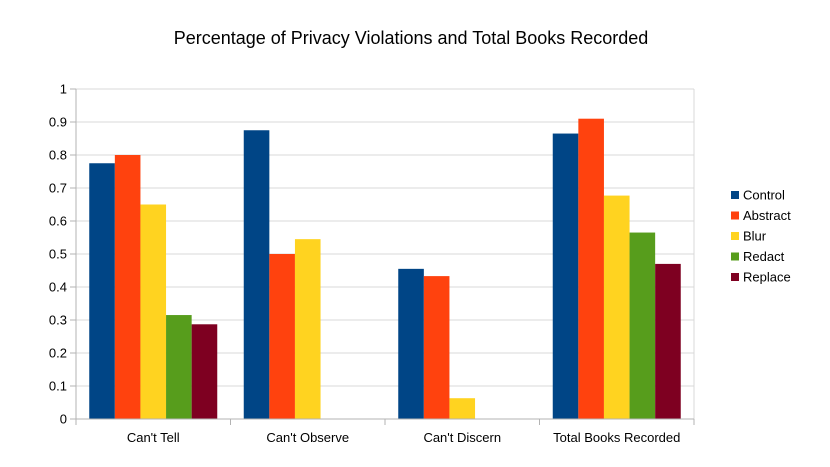 This screenshot has width=830, height=467. What do you see at coordinates (616, 437) in the screenshot?
I see `x-tick-label: Total Books Recorded` at bounding box center [616, 437].